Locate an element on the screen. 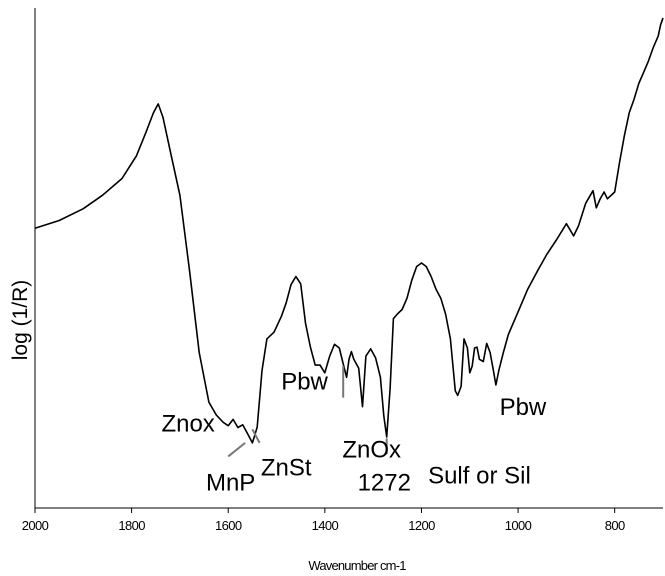 This screenshot has height=576, width=665. x-tick-label: 1600 is located at coordinates (228, 525).